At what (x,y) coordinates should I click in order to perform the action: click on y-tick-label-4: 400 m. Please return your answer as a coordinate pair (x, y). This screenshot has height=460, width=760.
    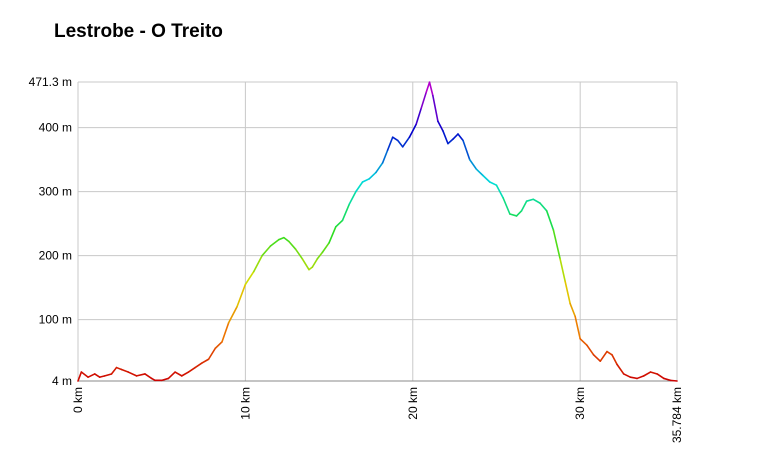
    Looking at the image, I should click on (55, 128).